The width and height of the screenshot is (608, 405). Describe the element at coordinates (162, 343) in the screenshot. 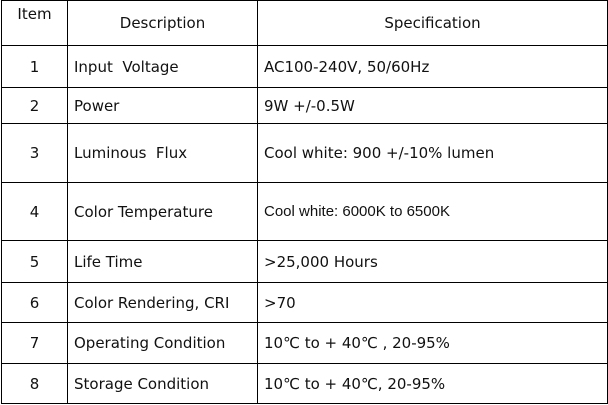

I see `table-cell: Operating Condition` at that location.